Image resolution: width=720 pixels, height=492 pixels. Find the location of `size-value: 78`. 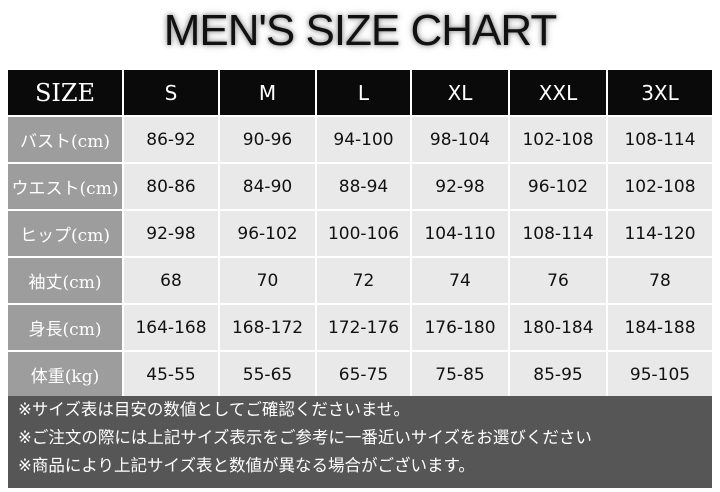

size-value: 78 is located at coordinates (660, 280).